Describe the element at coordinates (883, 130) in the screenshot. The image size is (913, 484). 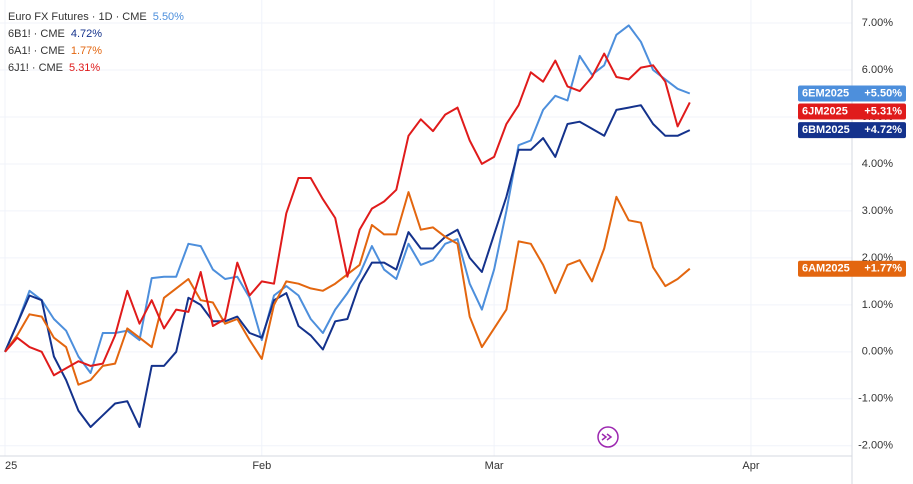
I see `badge-value: +4.72%` at that location.